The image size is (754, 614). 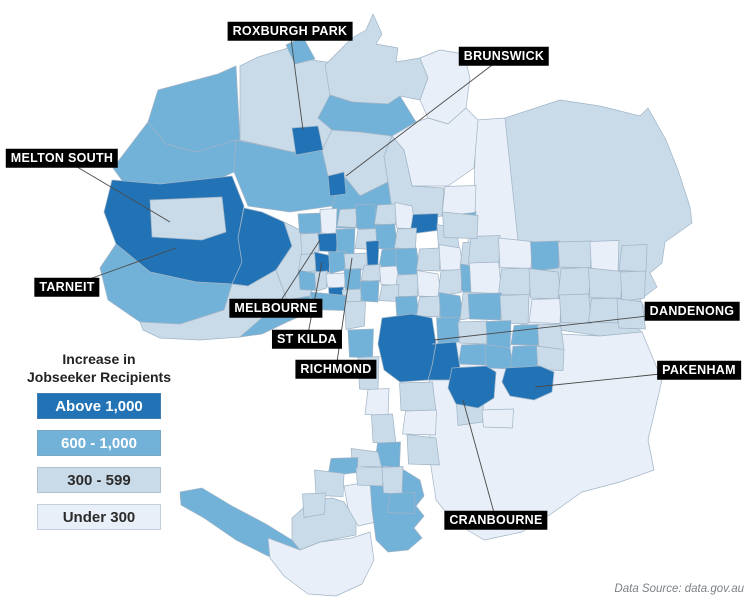 I want to click on map-label-brunswick: BRUNSWICK, so click(x=504, y=56).